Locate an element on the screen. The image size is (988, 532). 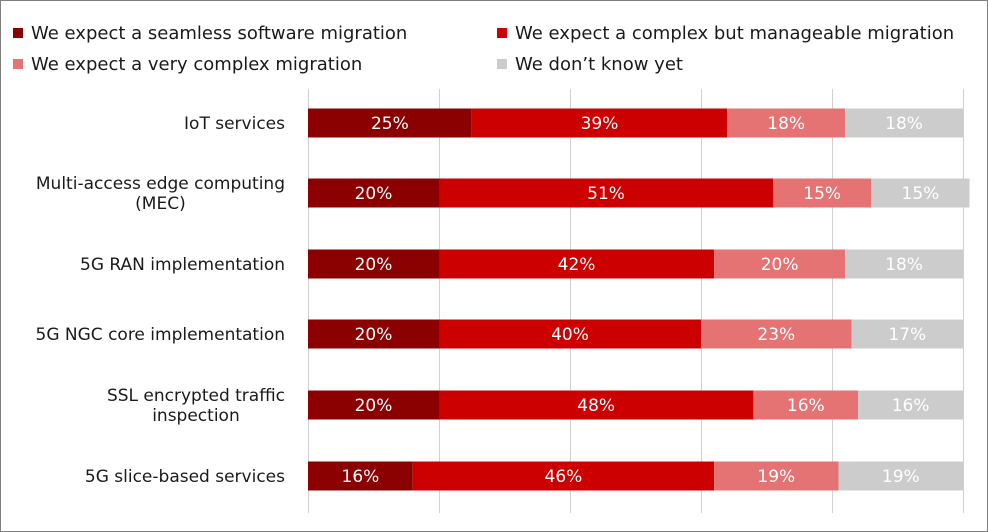
data-label: 39% is located at coordinates (600, 124).